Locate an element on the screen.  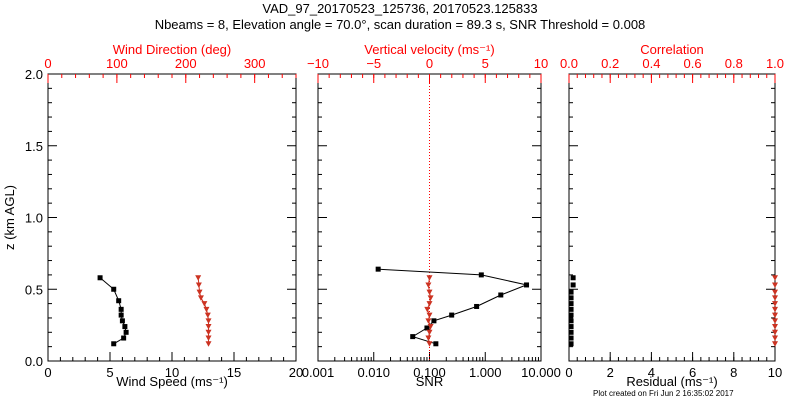
top-axis-label: Correlation is located at coordinates (672, 49).